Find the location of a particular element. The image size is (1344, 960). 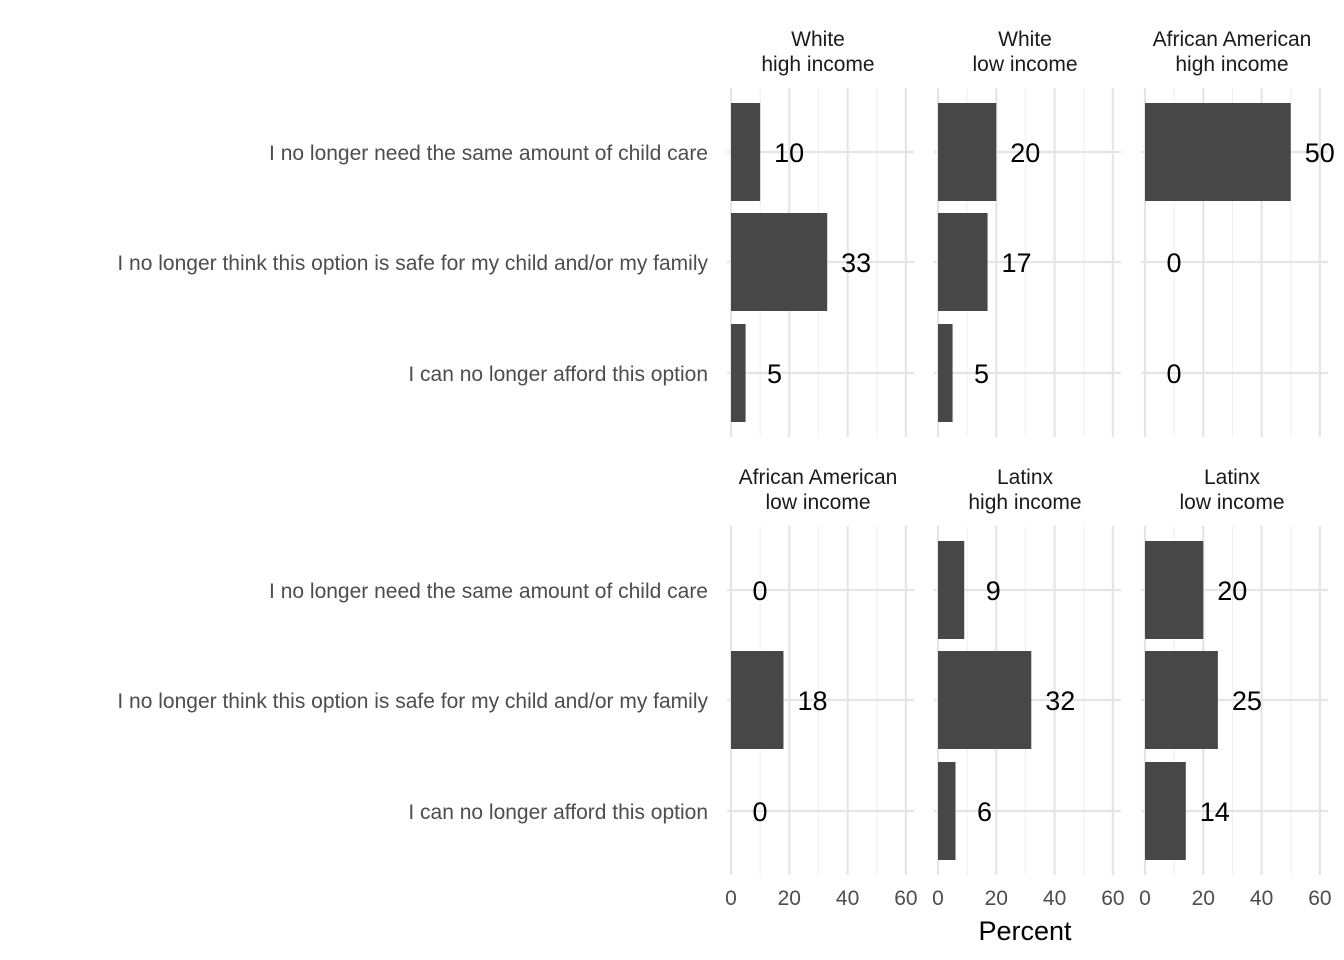

bar-value-label: 50 is located at coordinates (1320, 153).